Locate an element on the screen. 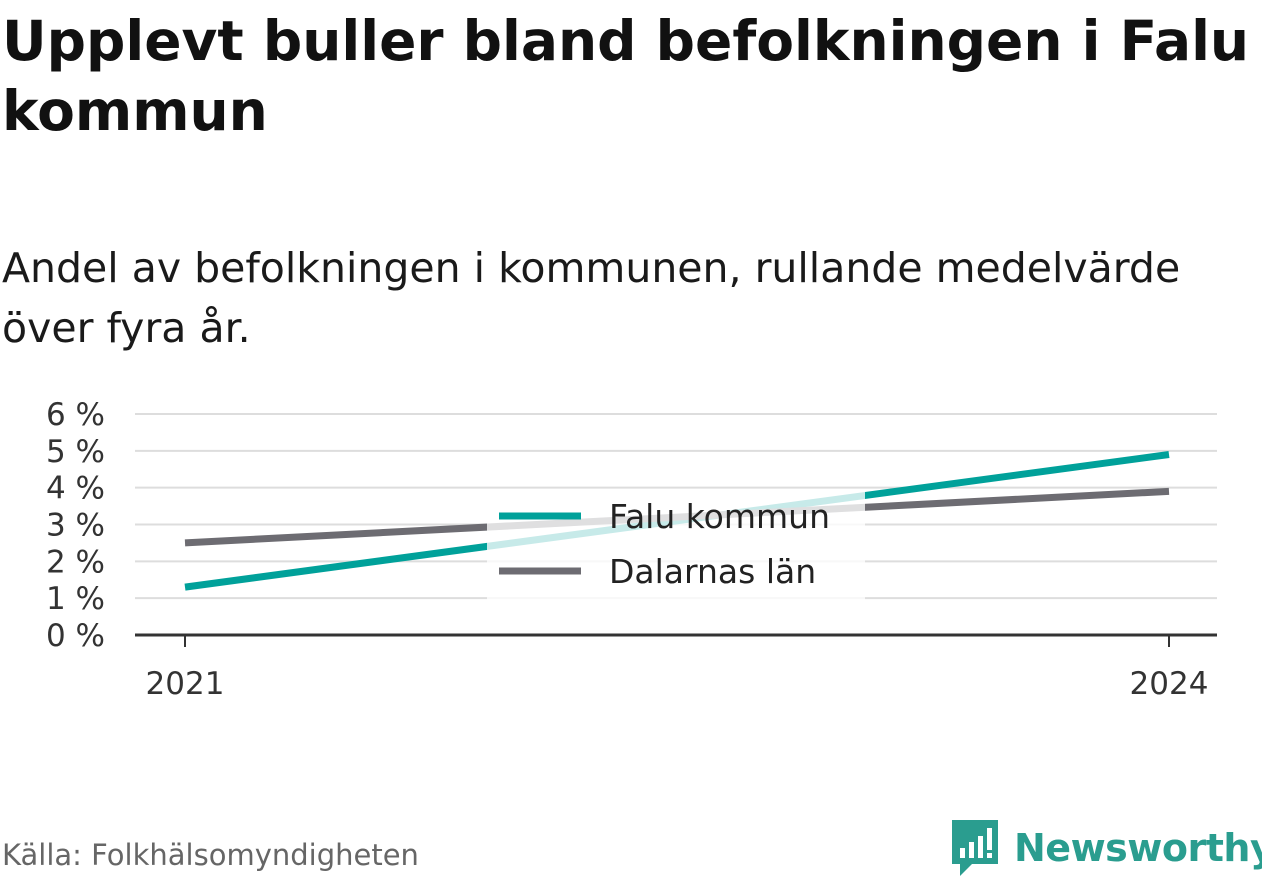  legend-box is located at coordinates (676, 545).